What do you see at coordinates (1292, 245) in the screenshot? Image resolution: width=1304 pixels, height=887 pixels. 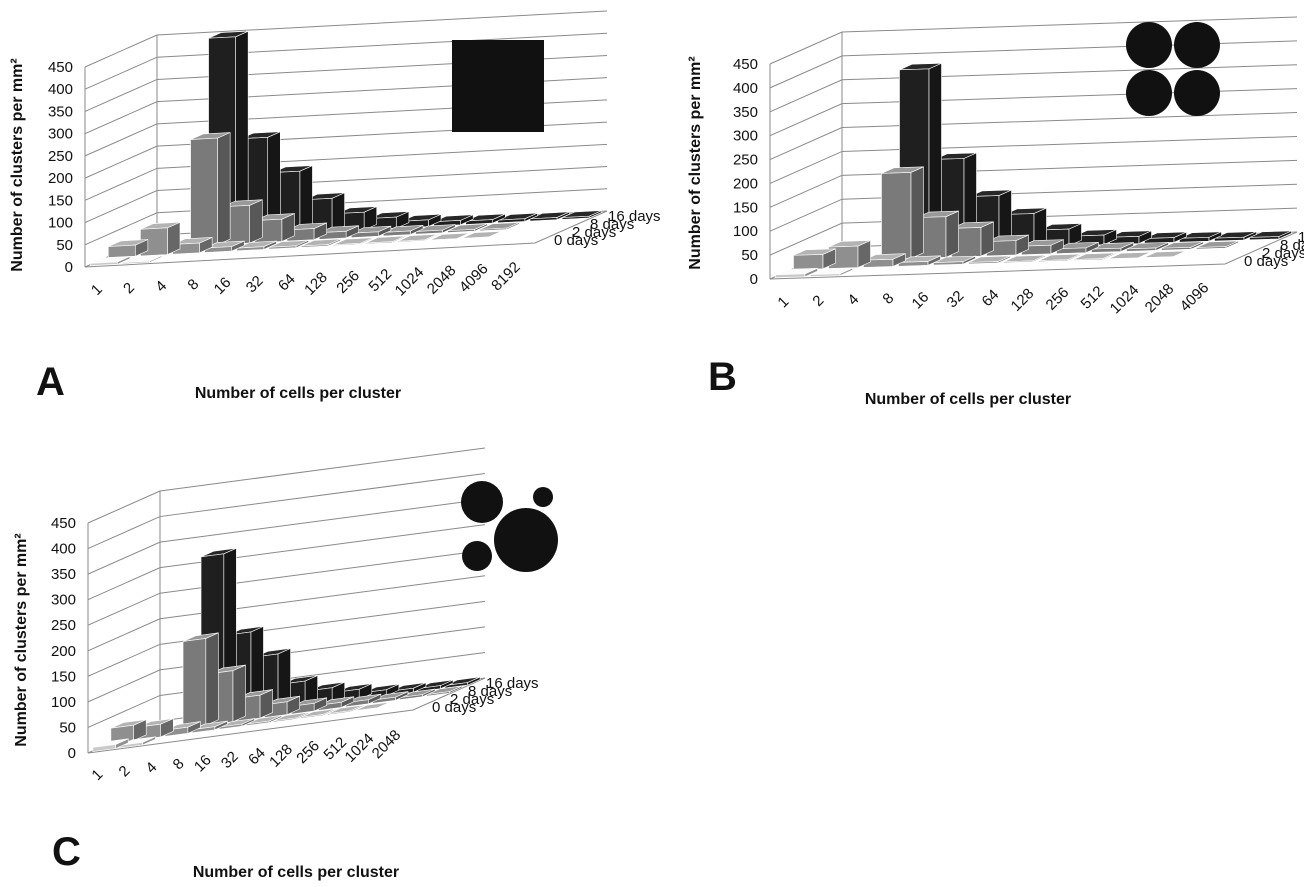 I see `series-label: 8 days` at bounding box center [1292, 245].